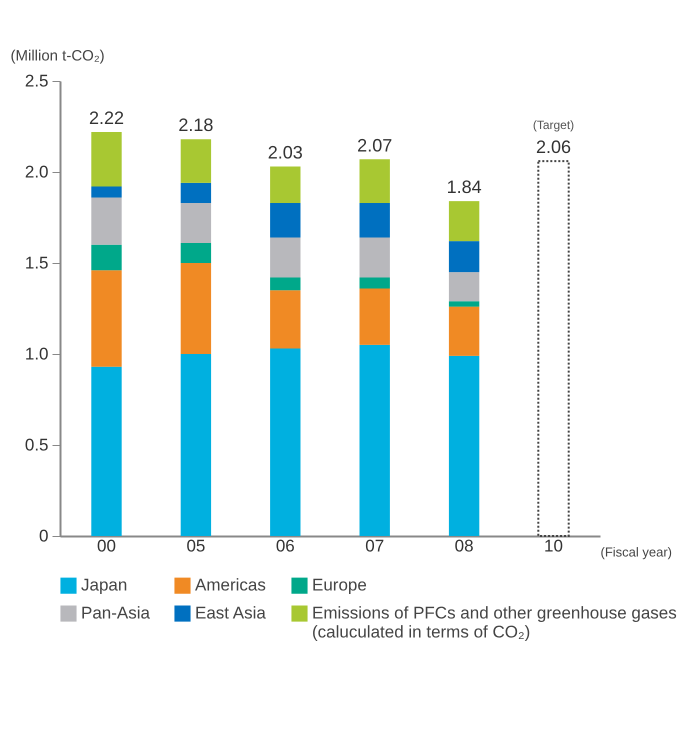 Image resolution: width=696 pixels, height=733 pixels. Describe the element at coordinates (106, 118) in the screenshot. I see `total-label: 2.22` at that location.